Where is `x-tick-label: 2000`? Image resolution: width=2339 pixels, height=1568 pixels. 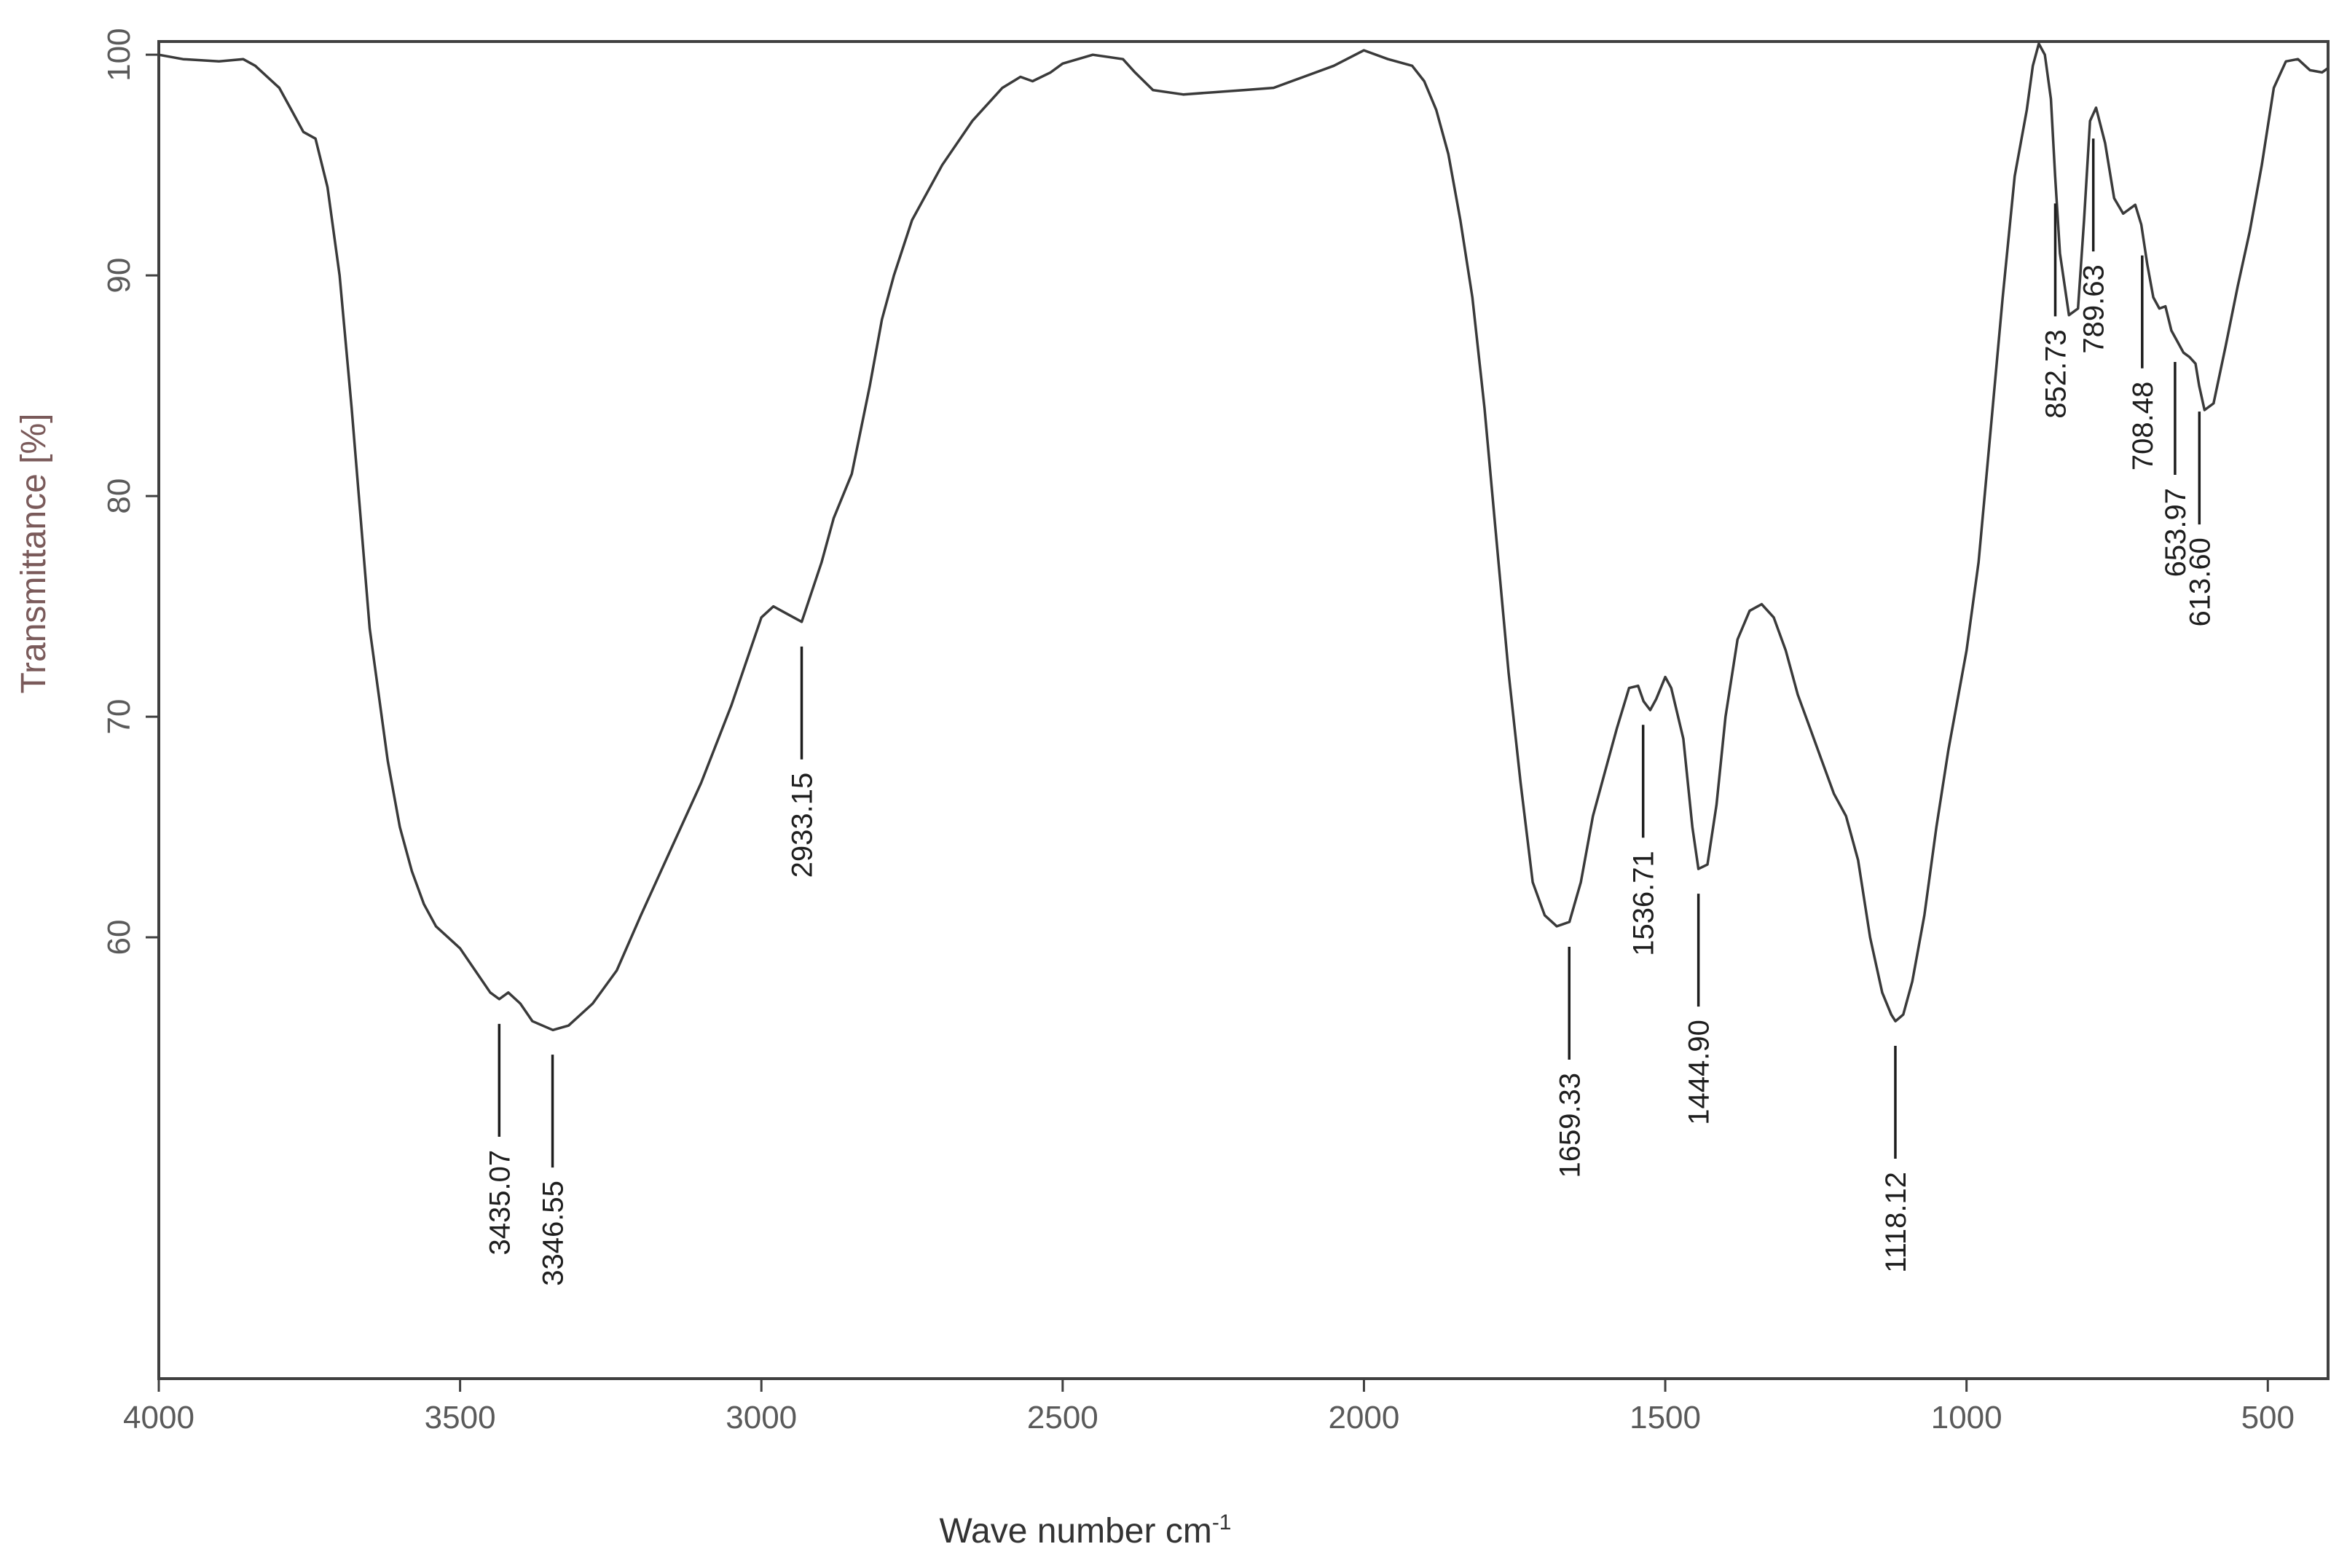
x-tick-label: 2000 is located at coordinates (1364, 1417).